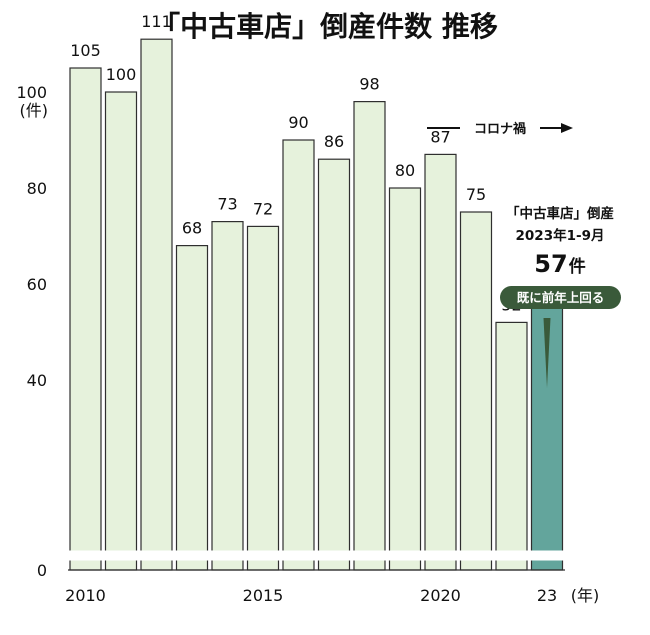 This screenshot has height=635, width=650. Describe the element at coordinates (334, 141) in the screenshot. I see `value-label: 86` at that location.